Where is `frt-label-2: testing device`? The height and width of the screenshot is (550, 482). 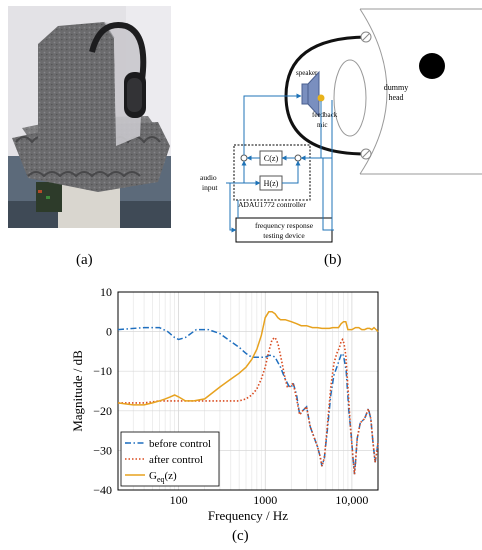
frt-label-2: testing device is located at coordinates (284, 235).